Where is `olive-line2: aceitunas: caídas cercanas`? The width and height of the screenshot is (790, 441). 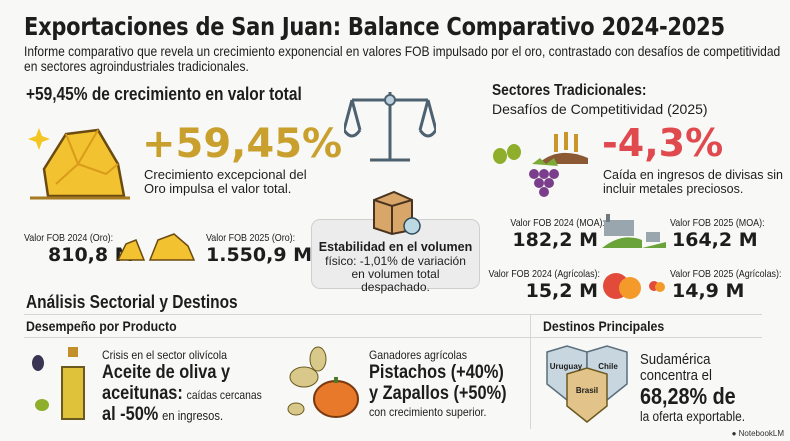 olive-line2: aceitunas: caídas cercanas is located at coordinates (182, 394).